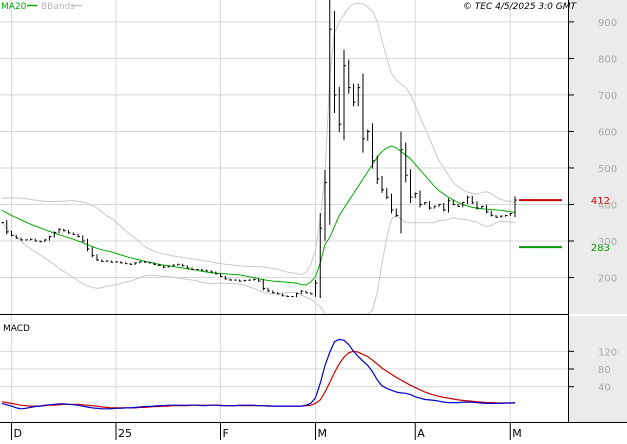  I want to click on x-ticks: D 25 F M A M, so click(266, 431).